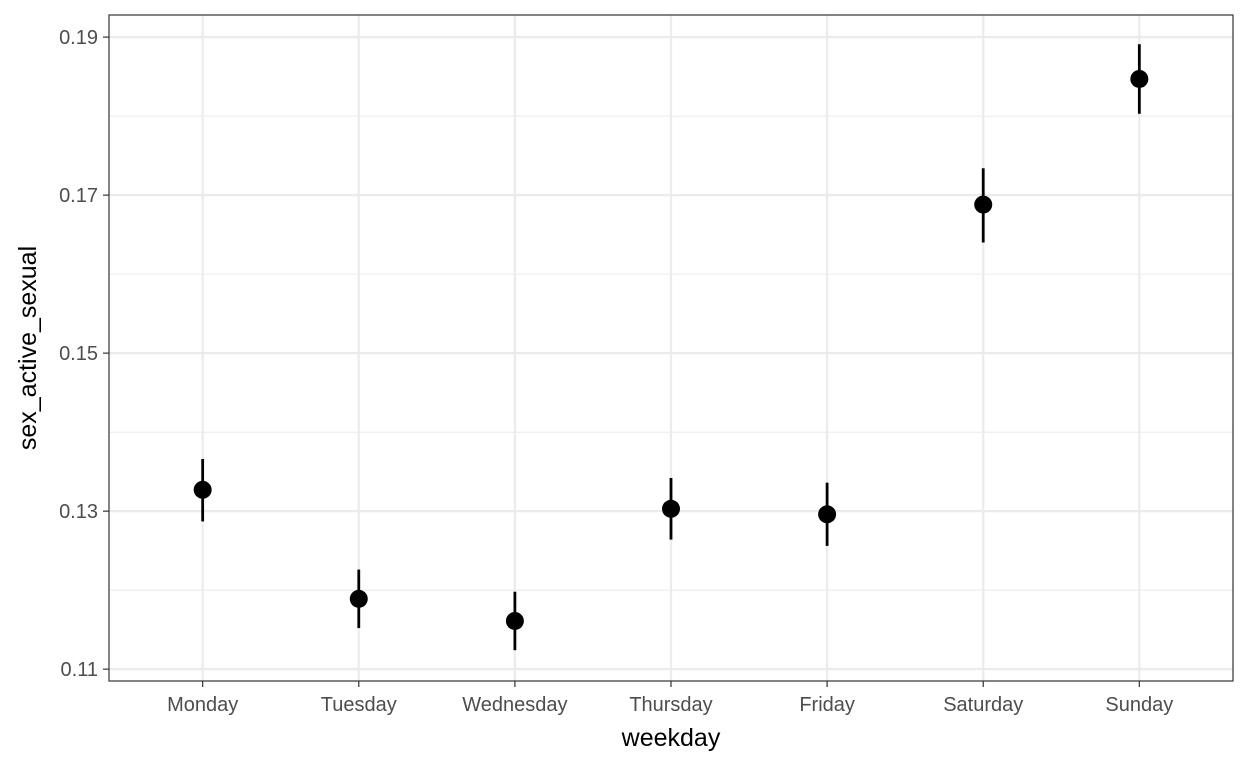  What do you see at coordinates (28, 348) in the screenshot?
I see `y-axis-title: sex_active_sexual` at bounding box center [28, 348].